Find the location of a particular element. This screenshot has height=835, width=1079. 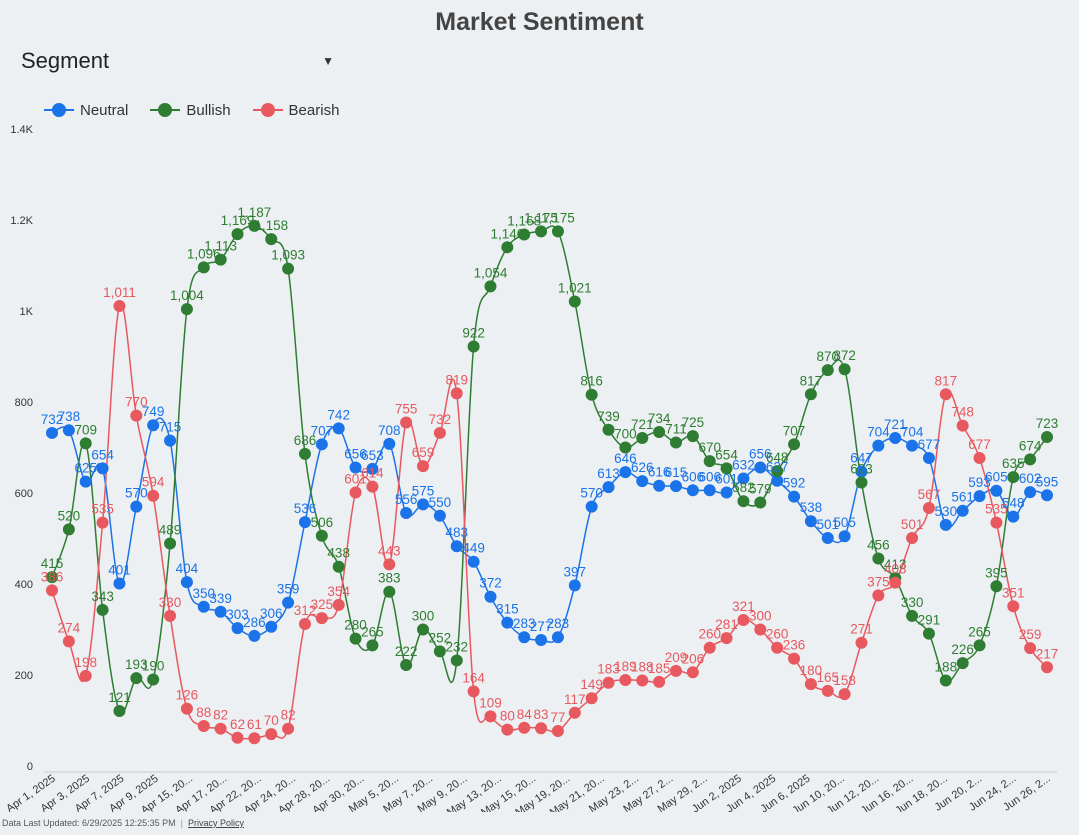

data-label-bullish: 121 is located at coordinates (119, 697).